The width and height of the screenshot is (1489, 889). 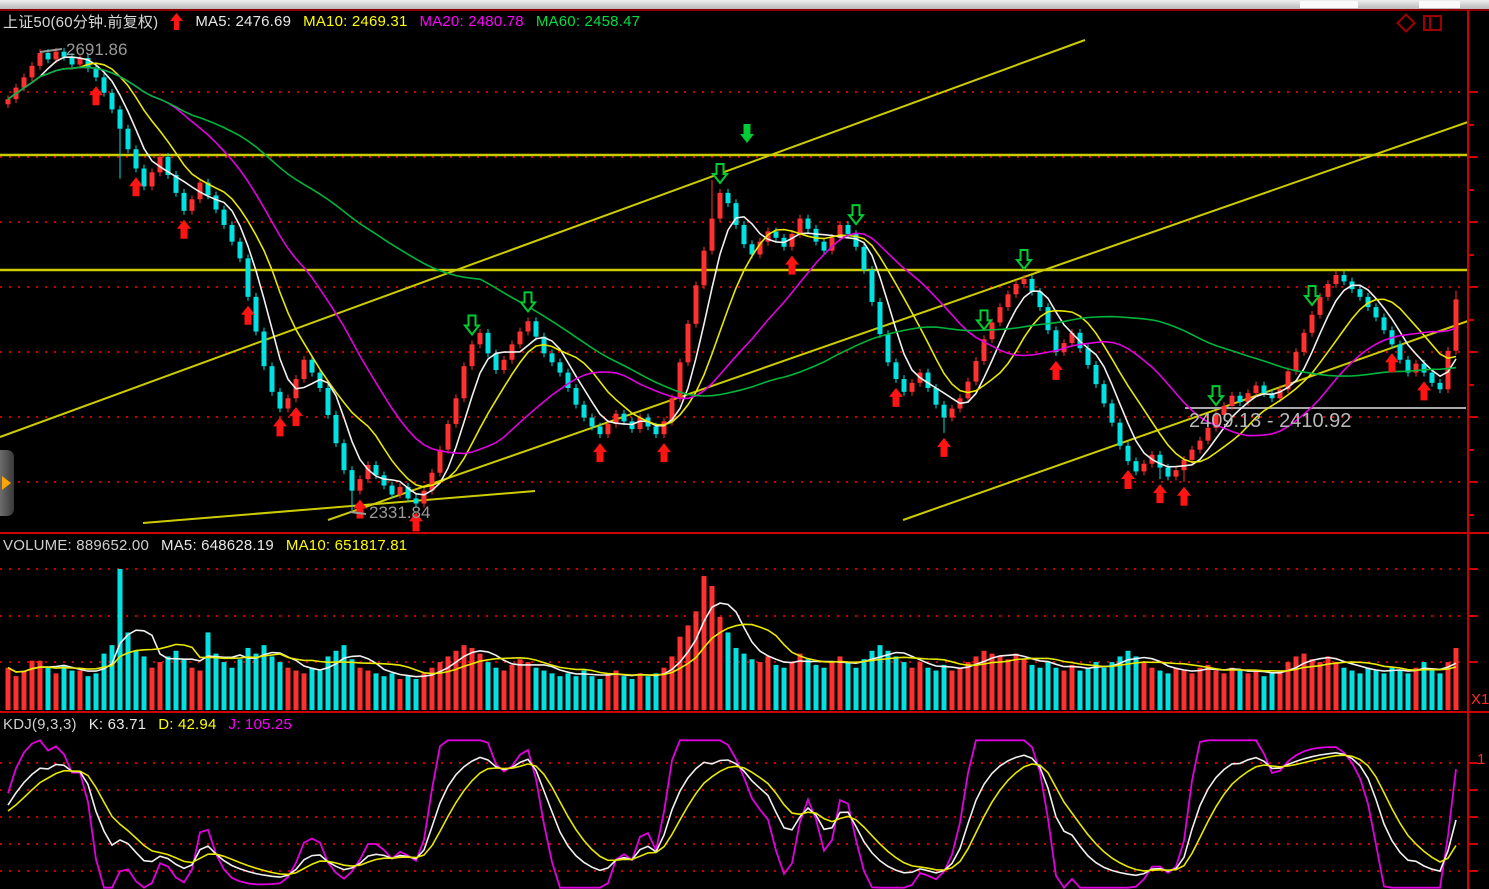 What do you see at coordinates (358, 513) in the screenshot?
I see `swing-low-pointer` at bounding box center [358, 513].